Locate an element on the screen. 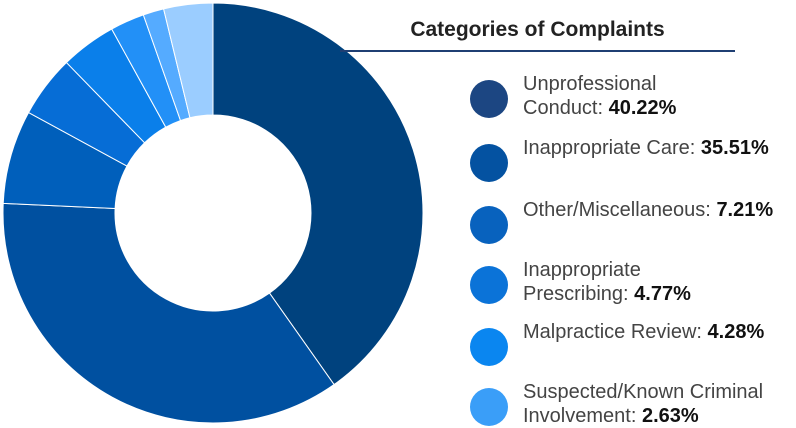 This screenshot has height=428, width=796. legend-label: Unprofessional Conduct: is located at coordinates (590, 96).